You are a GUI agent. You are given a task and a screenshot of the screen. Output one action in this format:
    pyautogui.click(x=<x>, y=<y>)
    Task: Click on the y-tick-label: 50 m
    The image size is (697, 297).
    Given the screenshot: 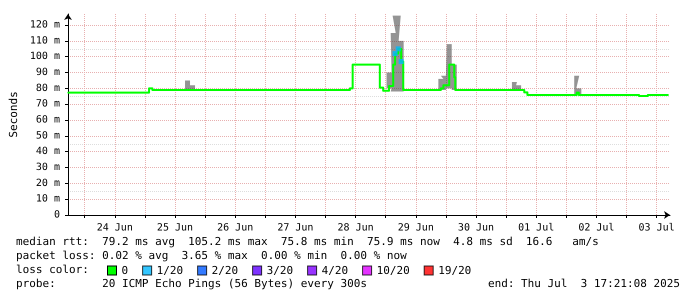 What is the action you would take?
    pyautogui.click(x=48, y=136)
    